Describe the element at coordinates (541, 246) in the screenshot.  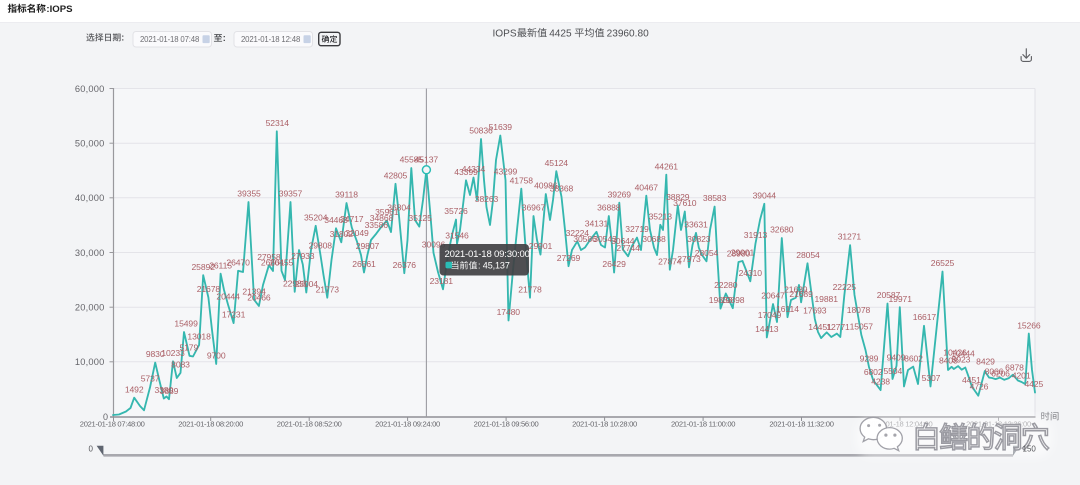
I see `svg-text: 29901` at that location.